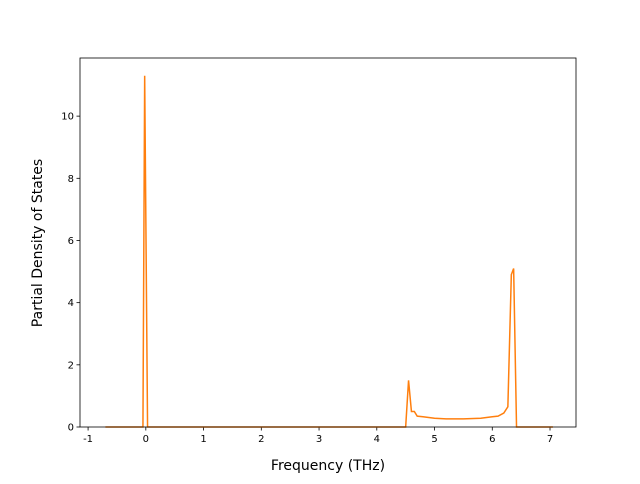 This screenshot has width=640, height=484. Describe the element at coordinates (203, 439) in the screenshot. I see `x-tick-label: 1` at that location.